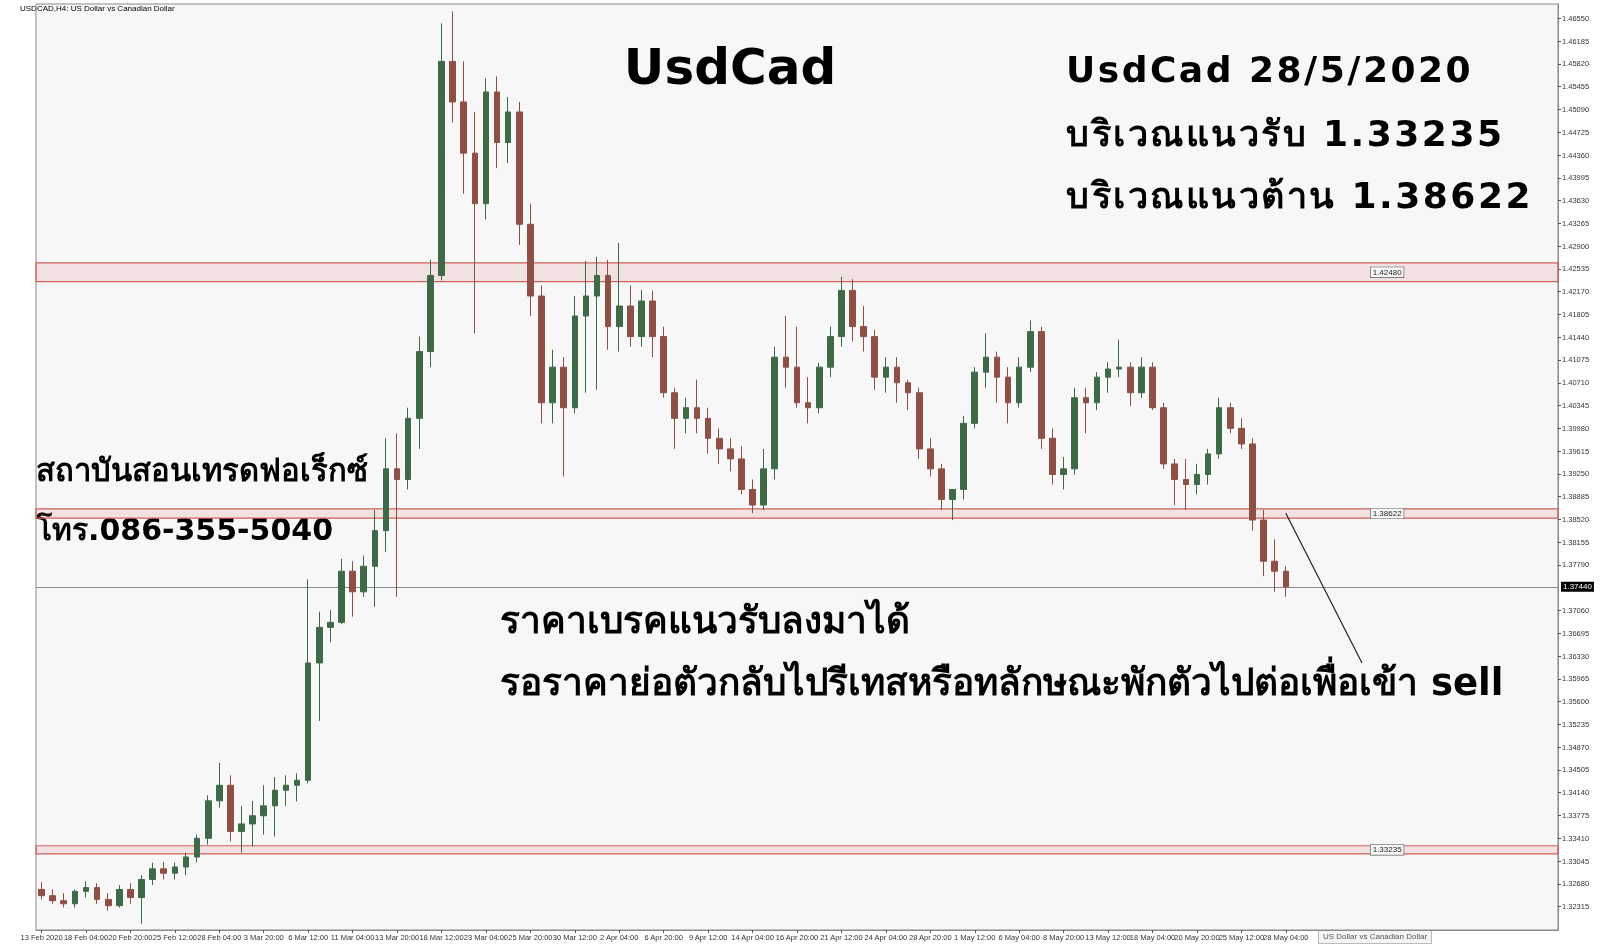  Describe the element at coordinates (1270, 70) in the screenshot. I see `annotation: UsdCad 28/5/2020` at that location.